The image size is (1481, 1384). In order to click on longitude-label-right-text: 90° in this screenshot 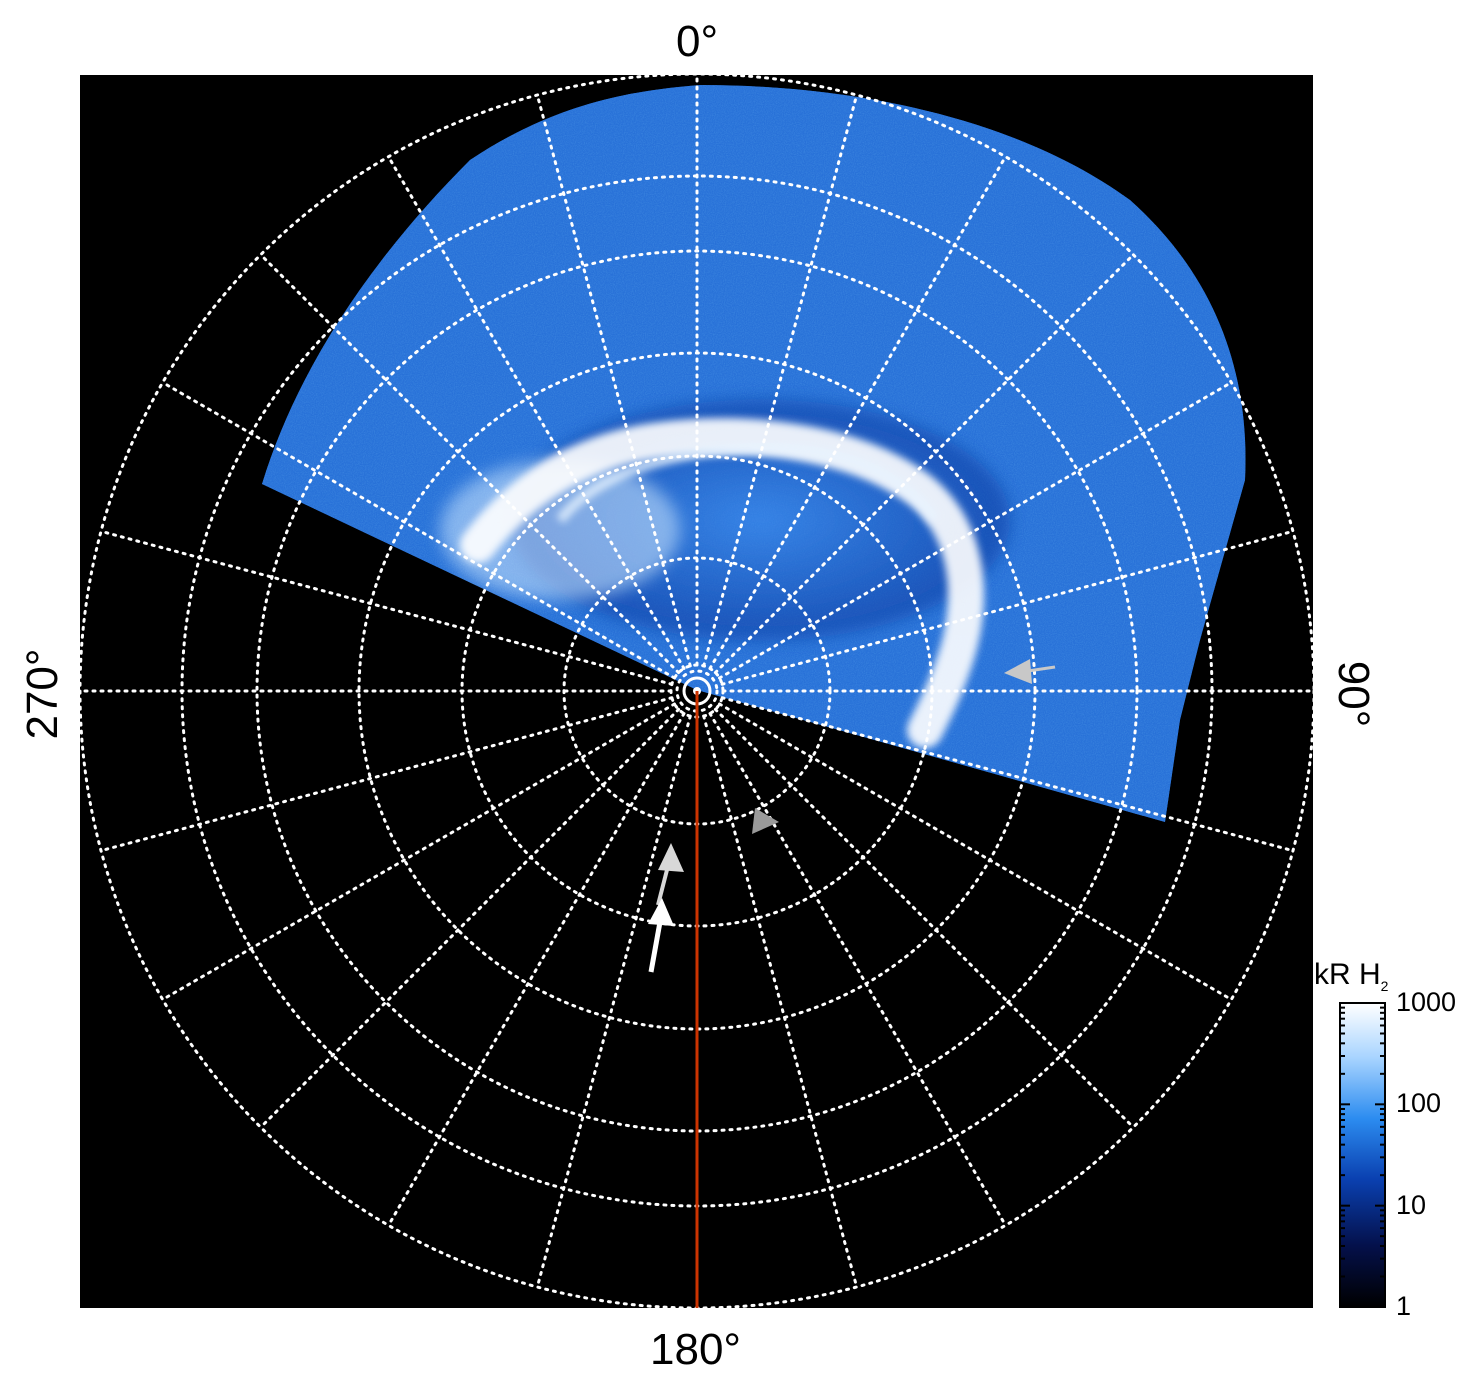, I will do `click(1353, 694)`.